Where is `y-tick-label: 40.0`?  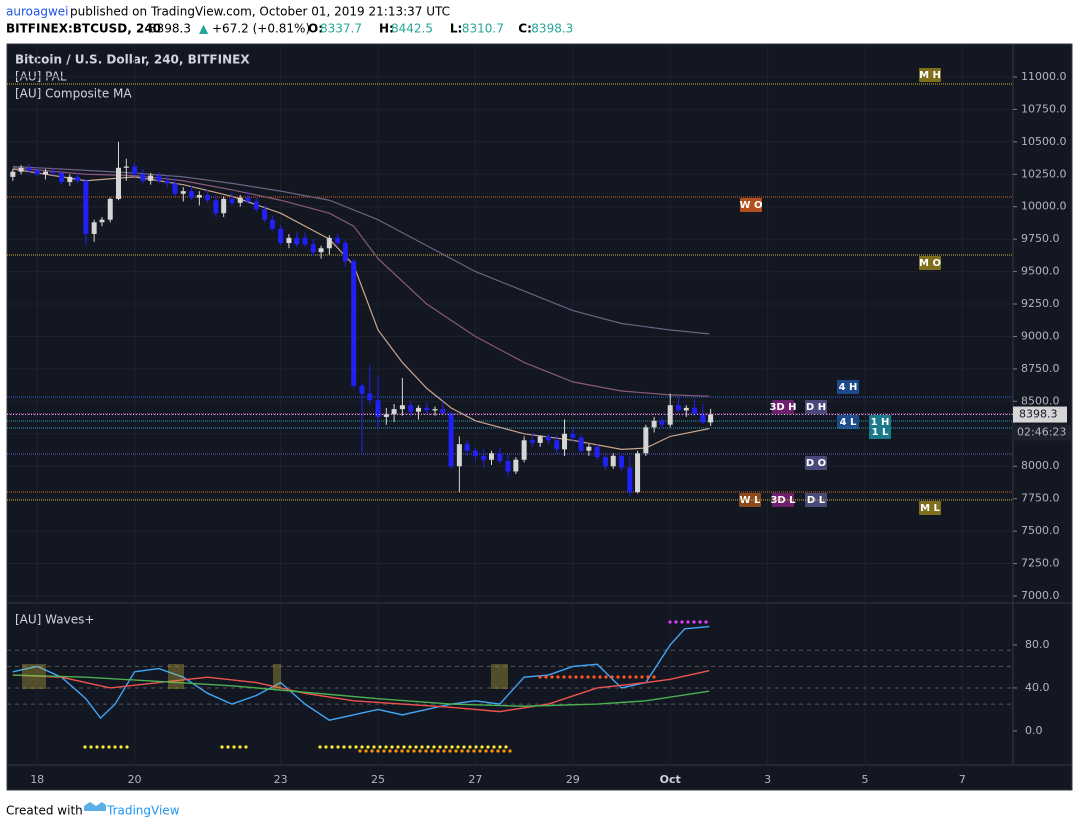
y-tick-label: 40.0 is located at coordinates (1037, 687).